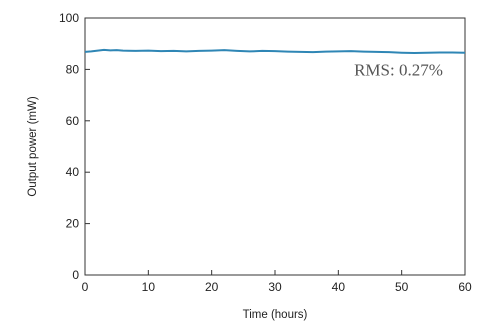 The height and width of the screenshot is (326, 478). Describe the element at coordinates (212, 287) in the screenshot. I see `x-tick-label: 20` at that location.